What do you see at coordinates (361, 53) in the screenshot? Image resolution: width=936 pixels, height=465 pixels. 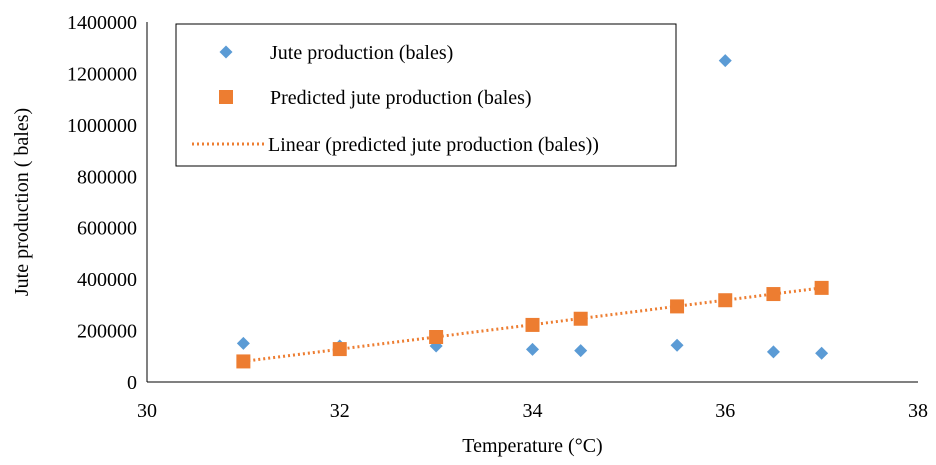 I see `legend-label-jute-production: Jute production (bales)` at bounding box center [361, 53].